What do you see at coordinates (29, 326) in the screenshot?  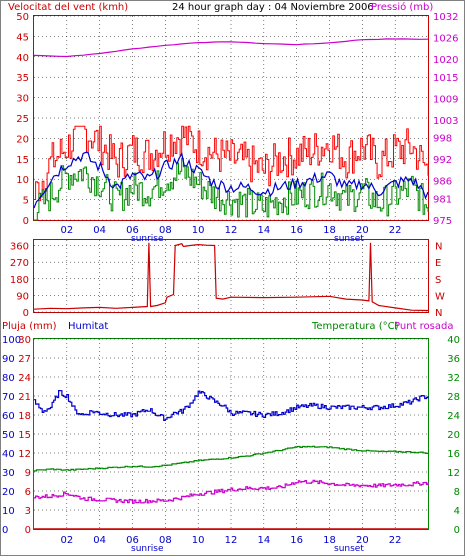 I see `rain-axis-title: Pluja (mm)` at bounding box center [29, 326].